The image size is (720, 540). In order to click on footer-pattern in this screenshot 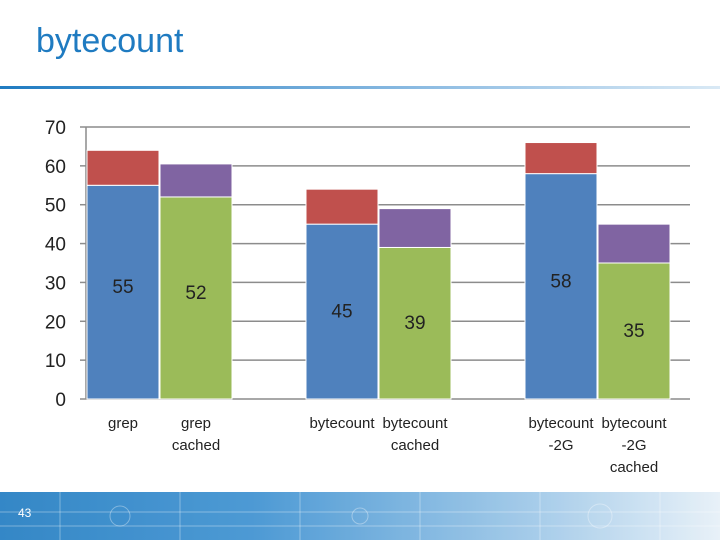, I will do `click(360, 516)`.